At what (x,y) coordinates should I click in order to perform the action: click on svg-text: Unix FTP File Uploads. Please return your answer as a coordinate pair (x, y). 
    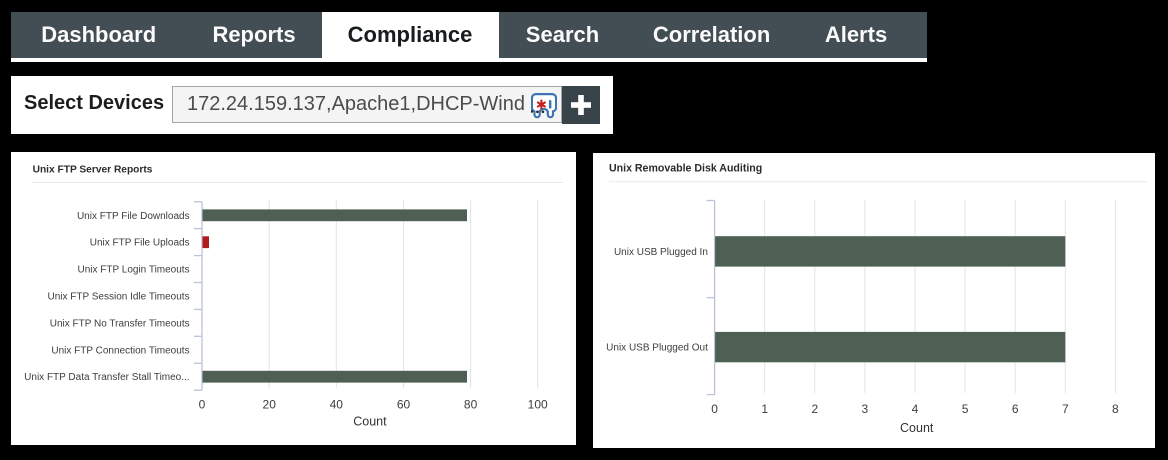
    Looking at the image, I should click on (140, 243).